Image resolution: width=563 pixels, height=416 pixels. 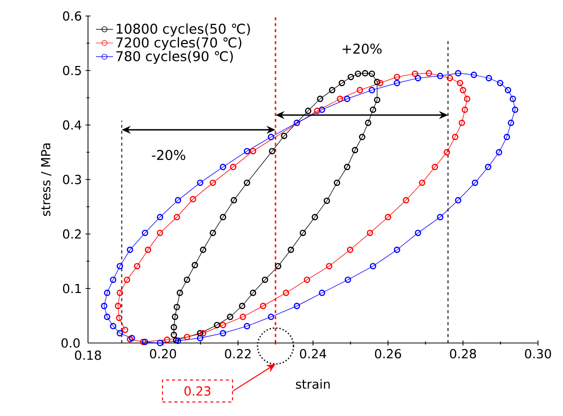 I want to click on y-tick-label: 0.3, so click(x=72, y=179).